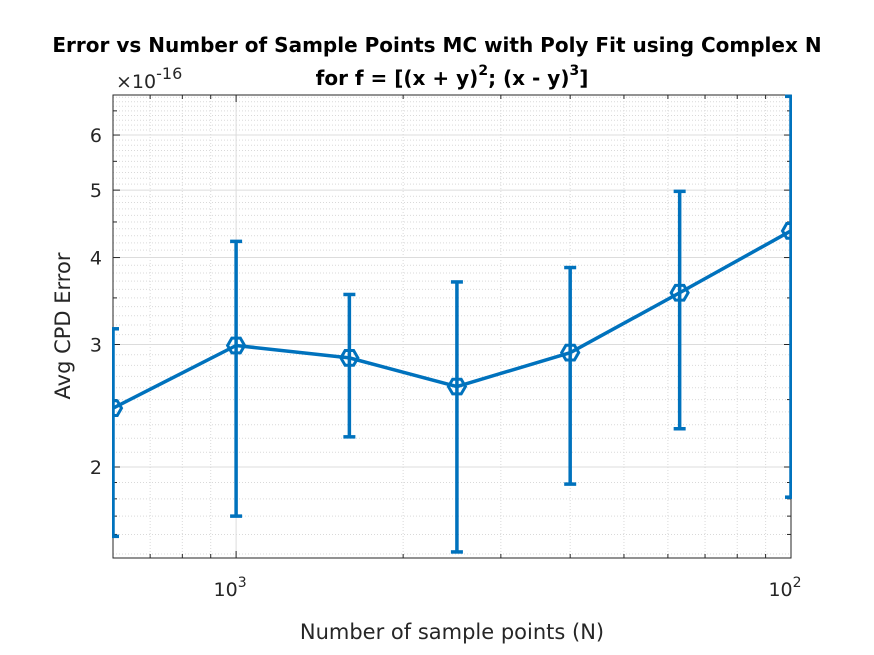 The image size is (874, 655). What do you see at coordinates (63, 325) in the screenshot?
I see `y-axis-label: Avg CPD Error` at bounding box center [63, 325].